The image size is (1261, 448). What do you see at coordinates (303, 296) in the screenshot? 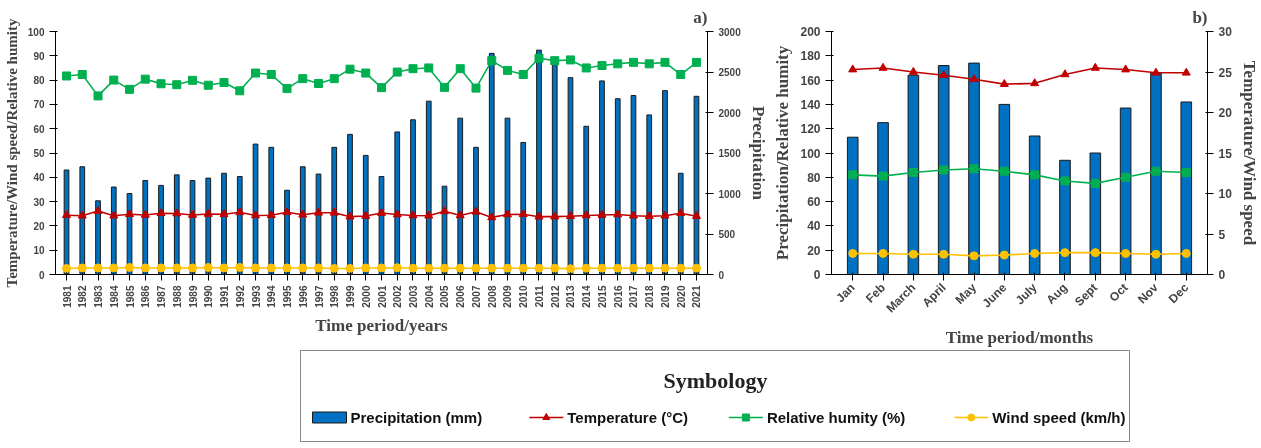
I see `x-tick-label: 1996` at bounding box center [303, 296].